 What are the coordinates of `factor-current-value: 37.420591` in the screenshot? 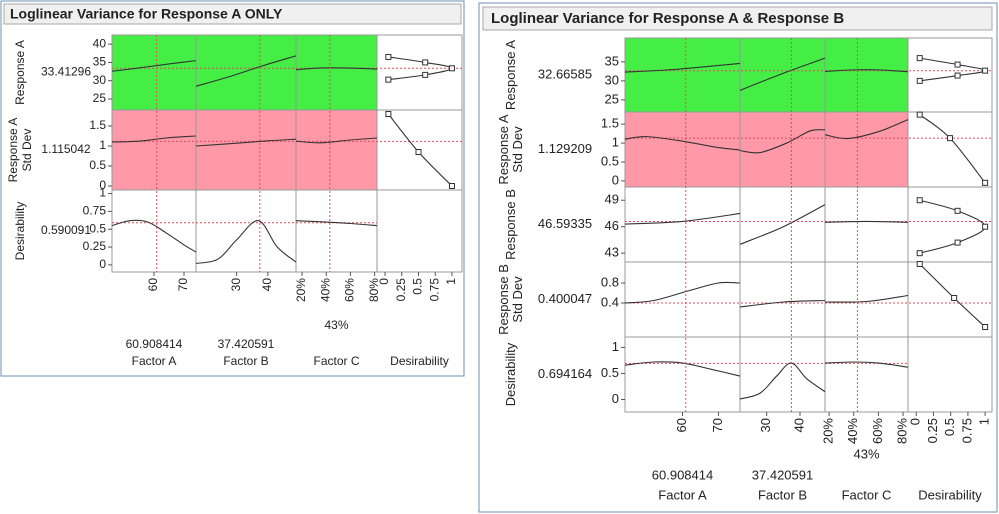 It's located at (782, 474).